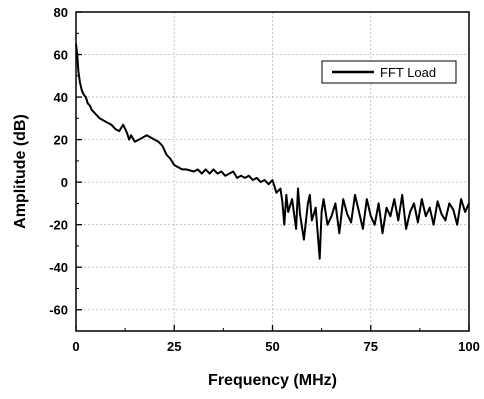 Image resolution: width=484 pixels, height=399 pixels. I want to click on x-tick-label: 0, so click(75, 346).